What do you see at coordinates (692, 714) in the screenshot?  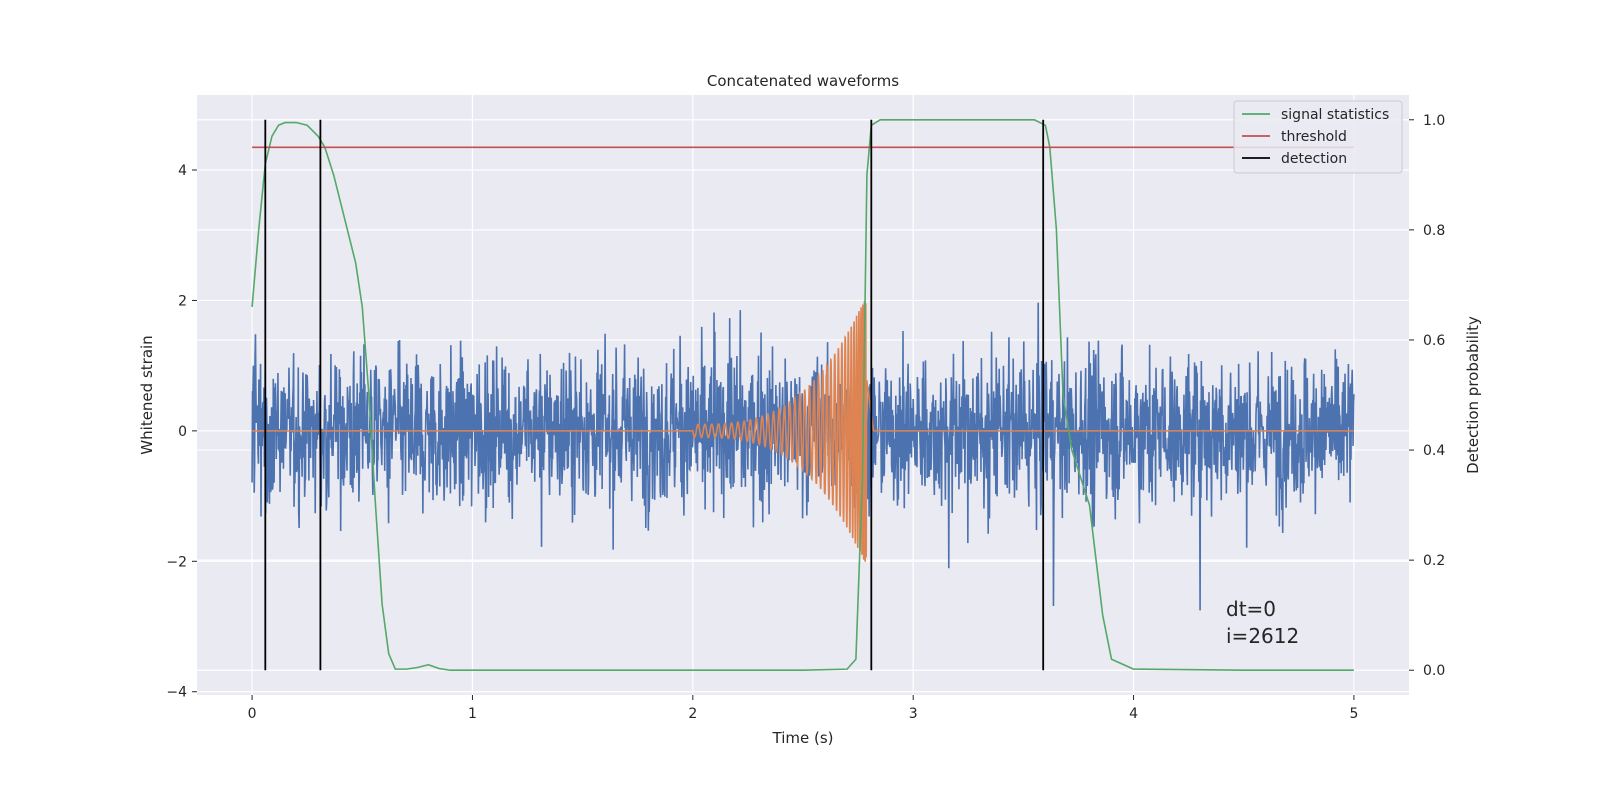 I see `x-tick-label: 2` at bounding box center [692, 714].